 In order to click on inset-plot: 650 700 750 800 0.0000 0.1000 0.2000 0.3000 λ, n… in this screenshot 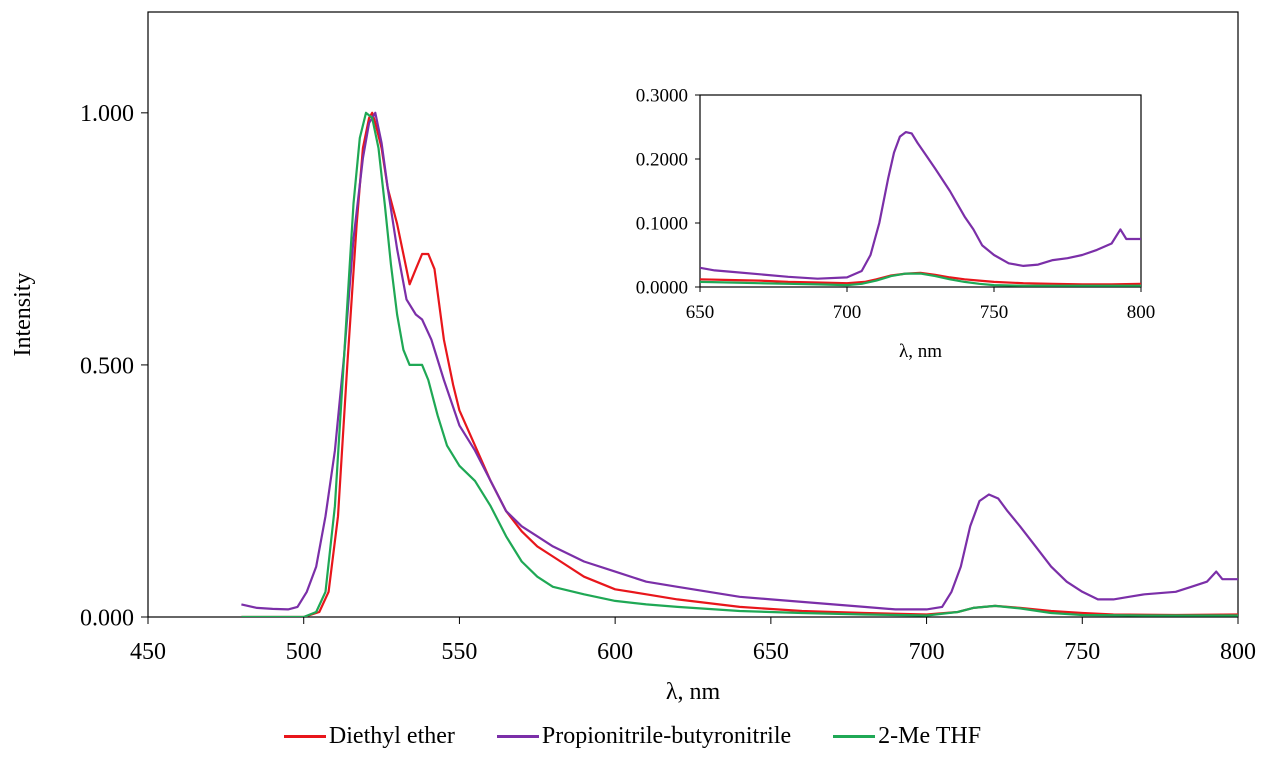, I will do `click(896, 224)`.